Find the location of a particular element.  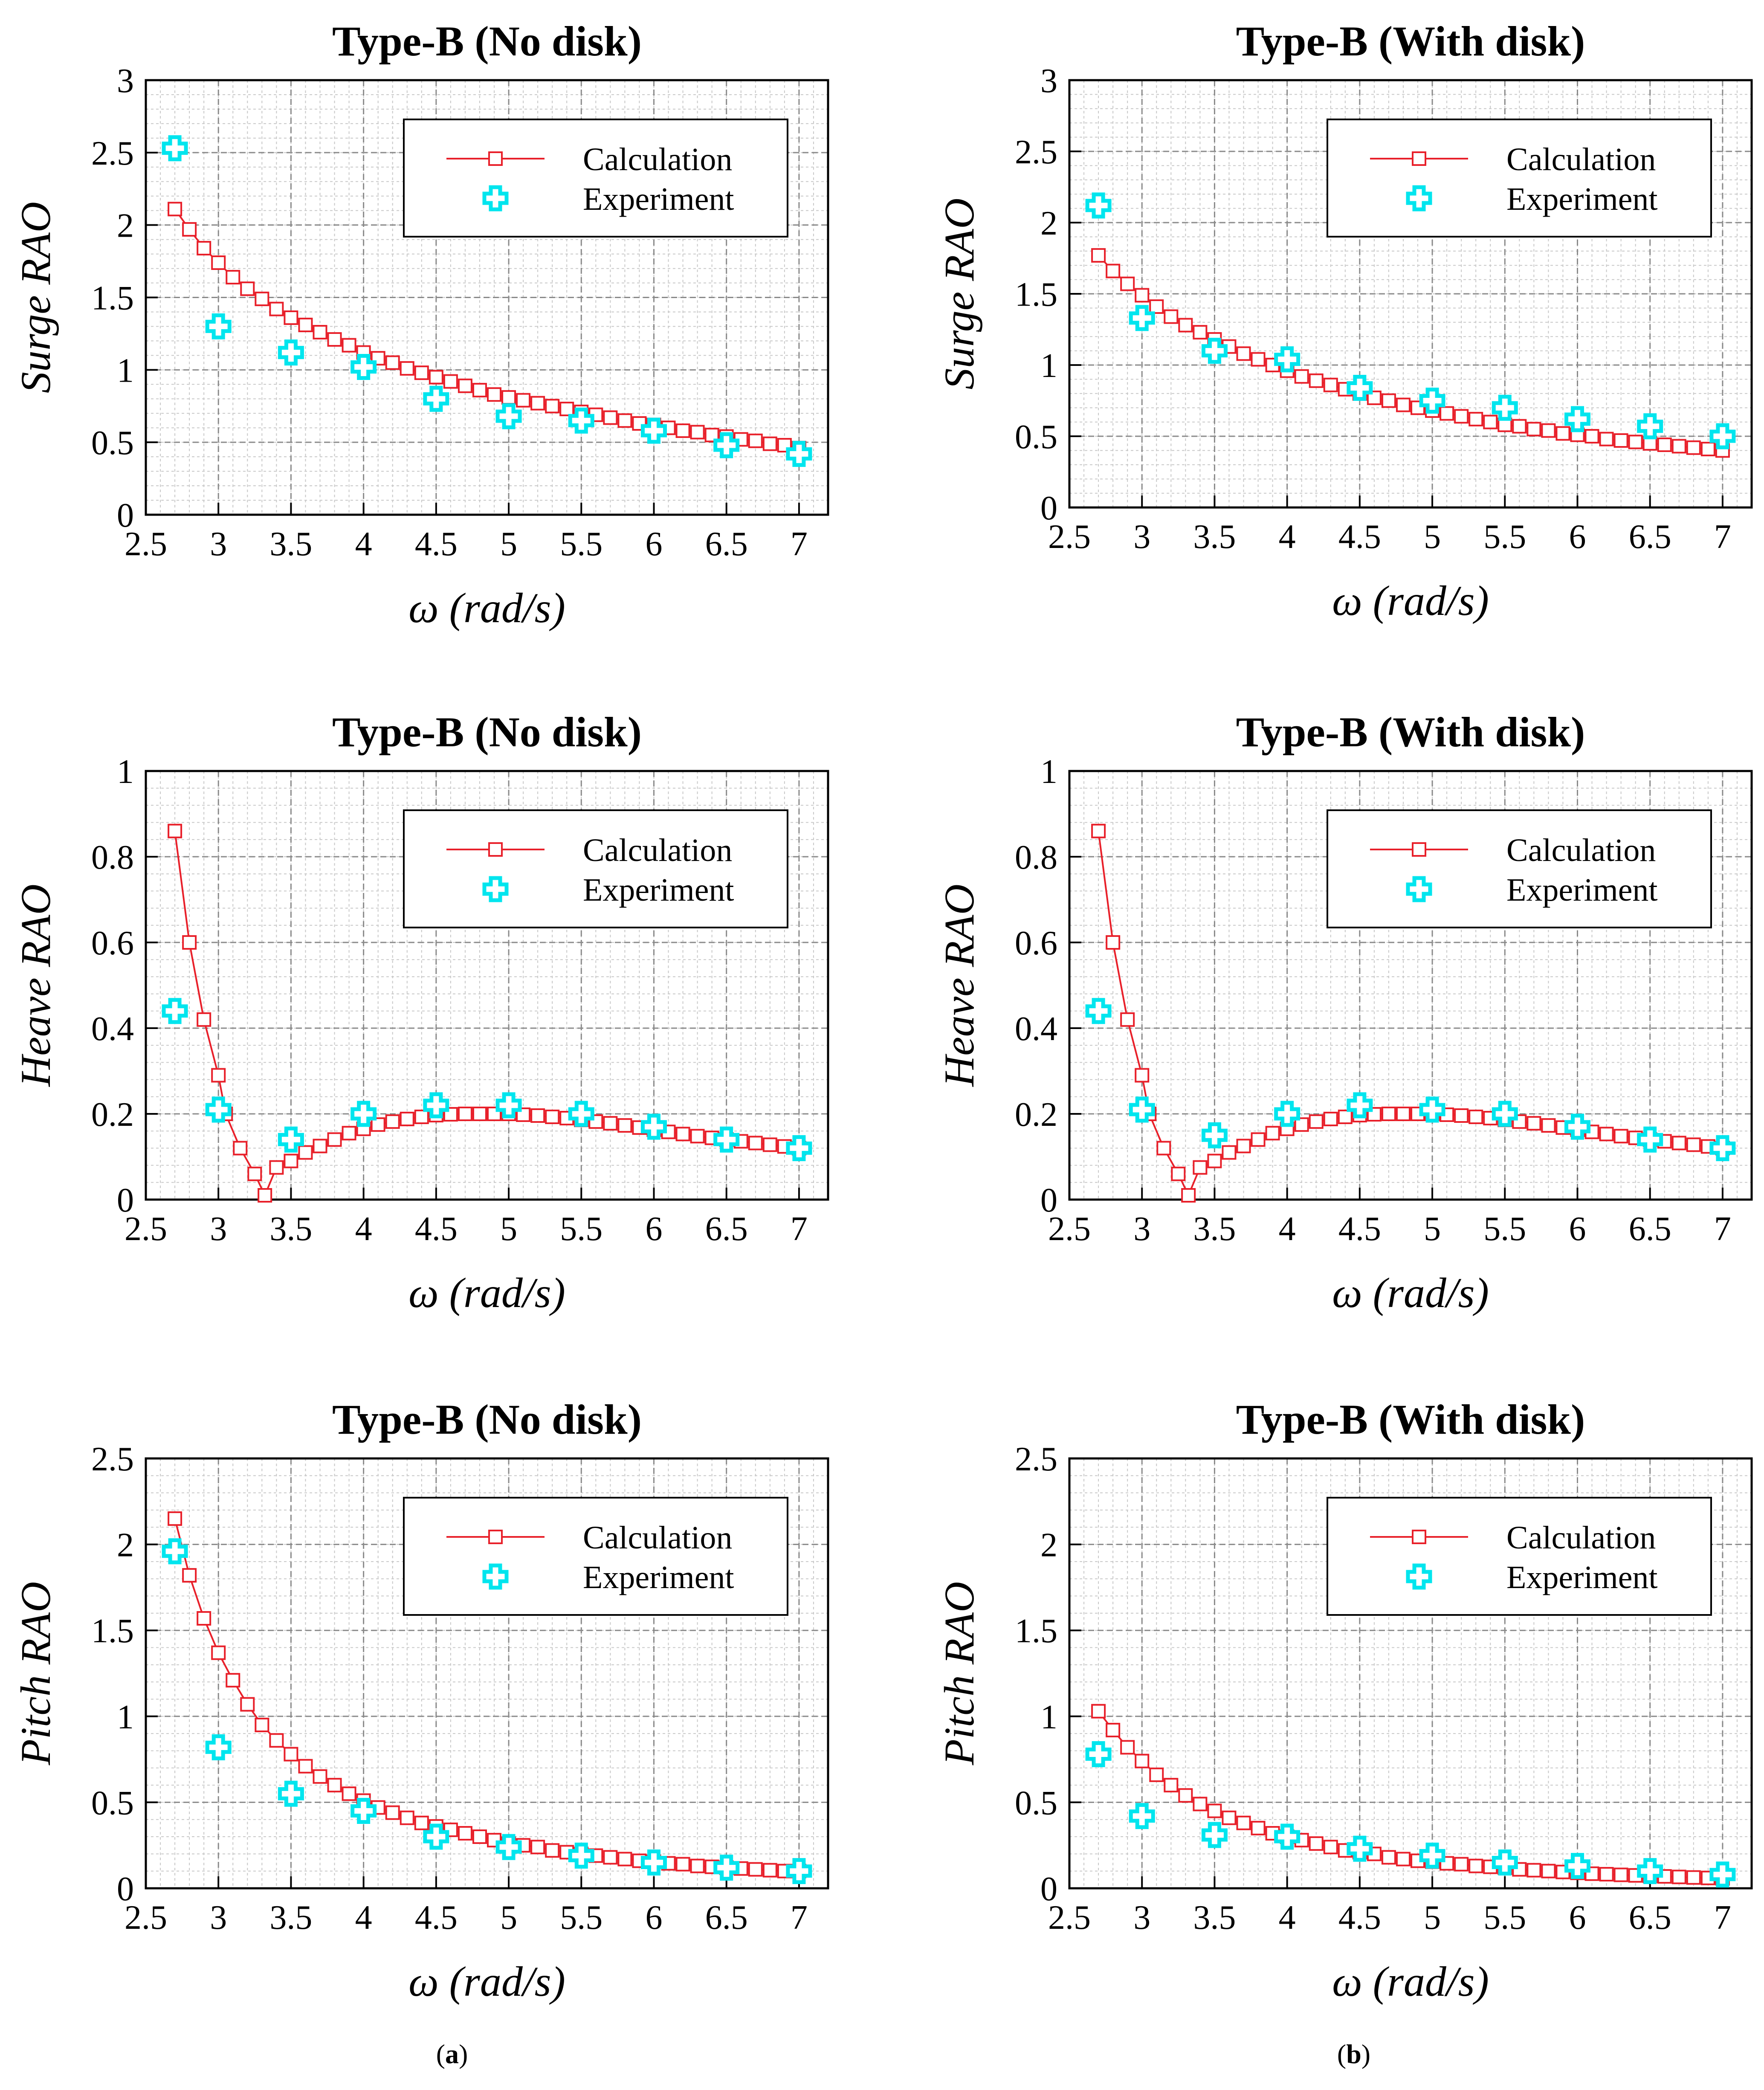

legend-calculation-marker is located at coordinates (1419, 850).